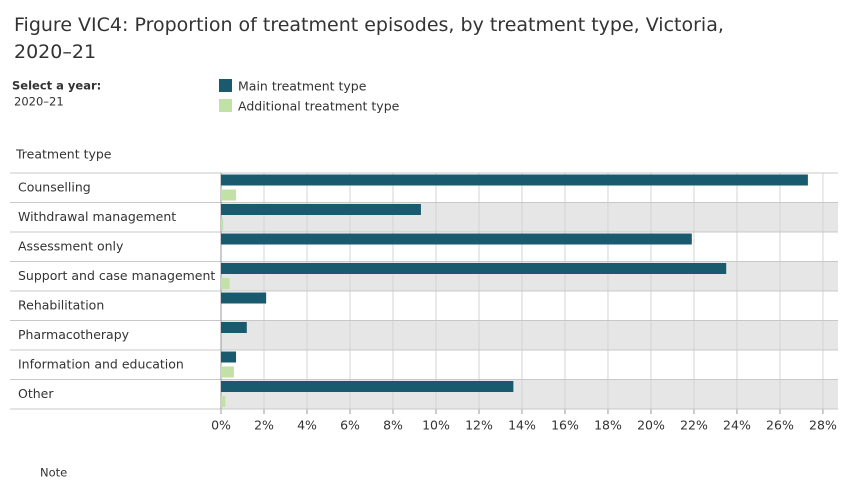  Describe the element at coordinates (61, 304) in the screenshot. I see `y-tick-label: Rehabilitation` at that location.